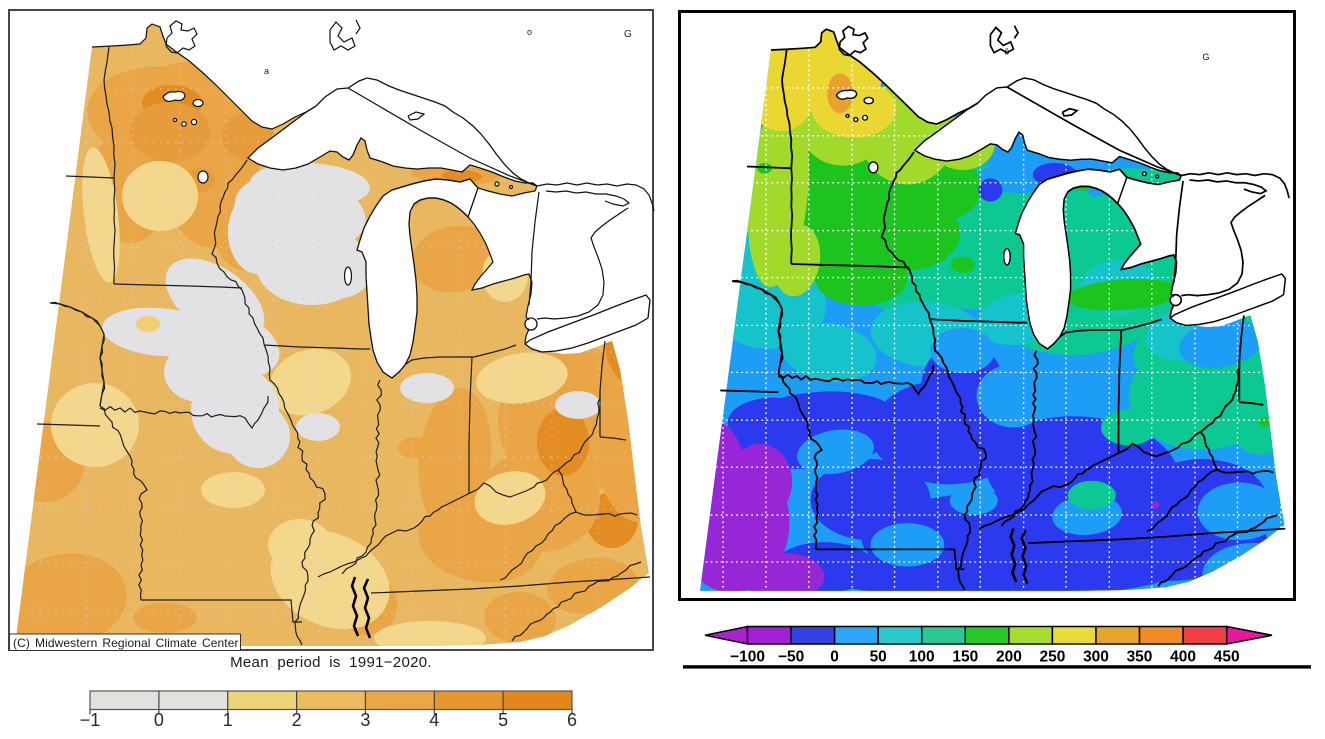 The width and height of the screenshot is (1325, 739). Describe the element at coordinates (228, 720) in the screenshot. I see `svg-text: 1` at that location.